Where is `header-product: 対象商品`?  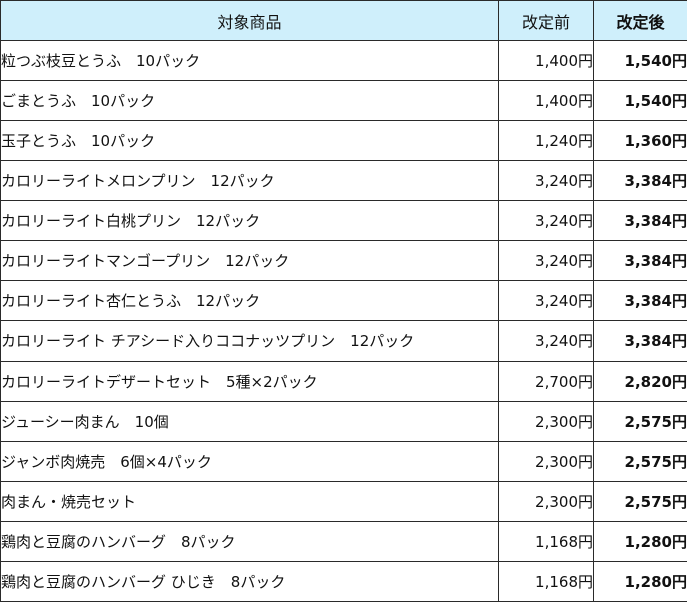 header-product: 対象商品 is located at coordinates (249, 20).